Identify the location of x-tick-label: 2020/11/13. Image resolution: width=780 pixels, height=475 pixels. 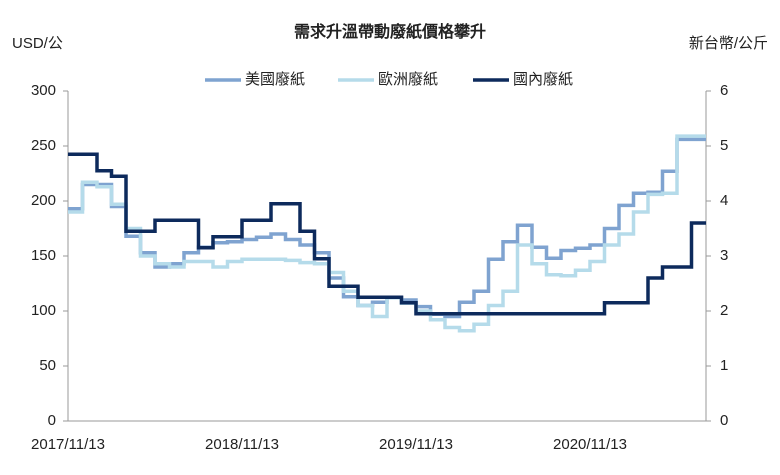
(590, 444).